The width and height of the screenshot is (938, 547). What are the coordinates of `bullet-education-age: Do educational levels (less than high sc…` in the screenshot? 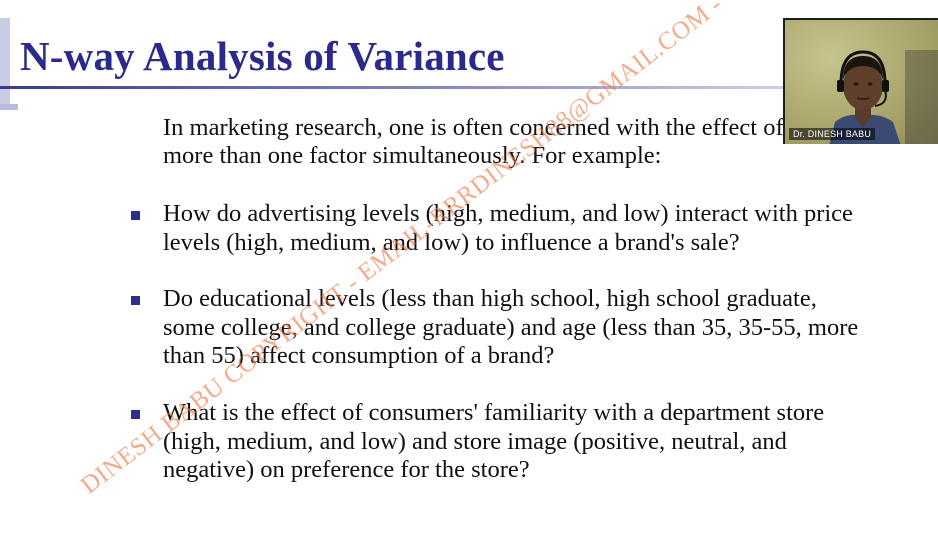 It's located at (511, 327).